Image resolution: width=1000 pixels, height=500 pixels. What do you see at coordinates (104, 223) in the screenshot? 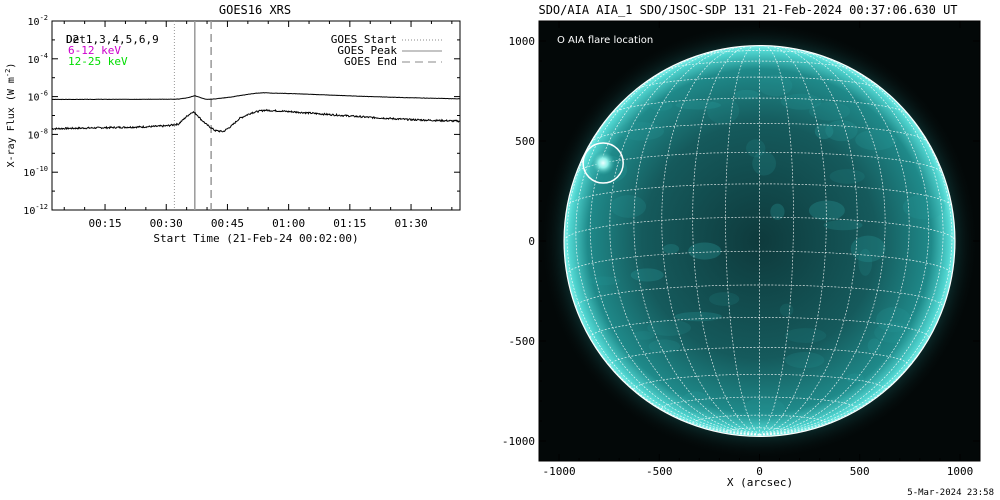
I see `goes-xtick-label: 00:15` at bounding box center [104, 223].